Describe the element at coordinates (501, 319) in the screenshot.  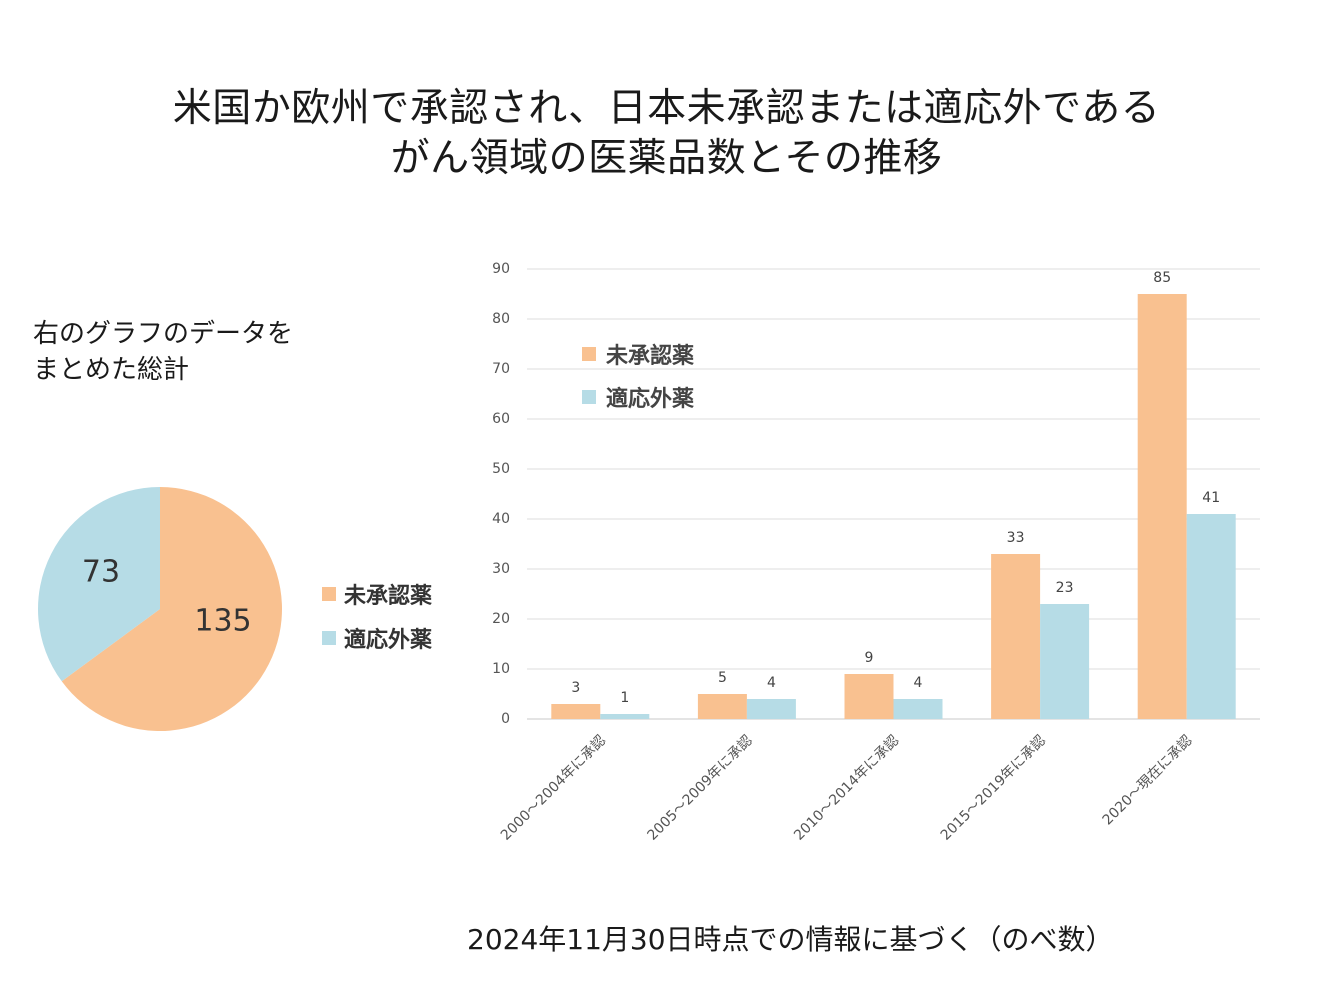
I see `y-tick-label-80: 80` at that location.